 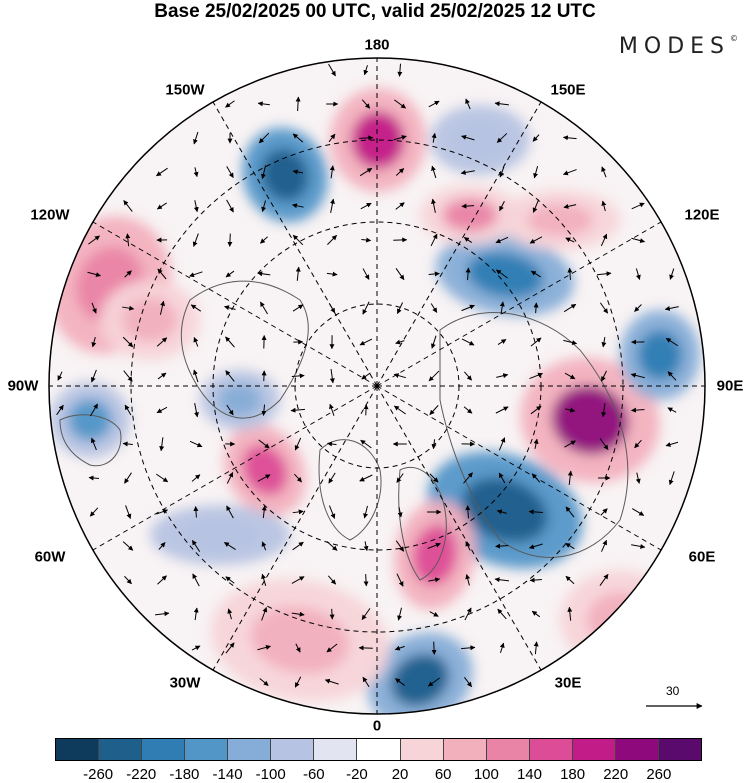 I want to click on colorbar-tick-label: 100, so click(x=486, y=774).